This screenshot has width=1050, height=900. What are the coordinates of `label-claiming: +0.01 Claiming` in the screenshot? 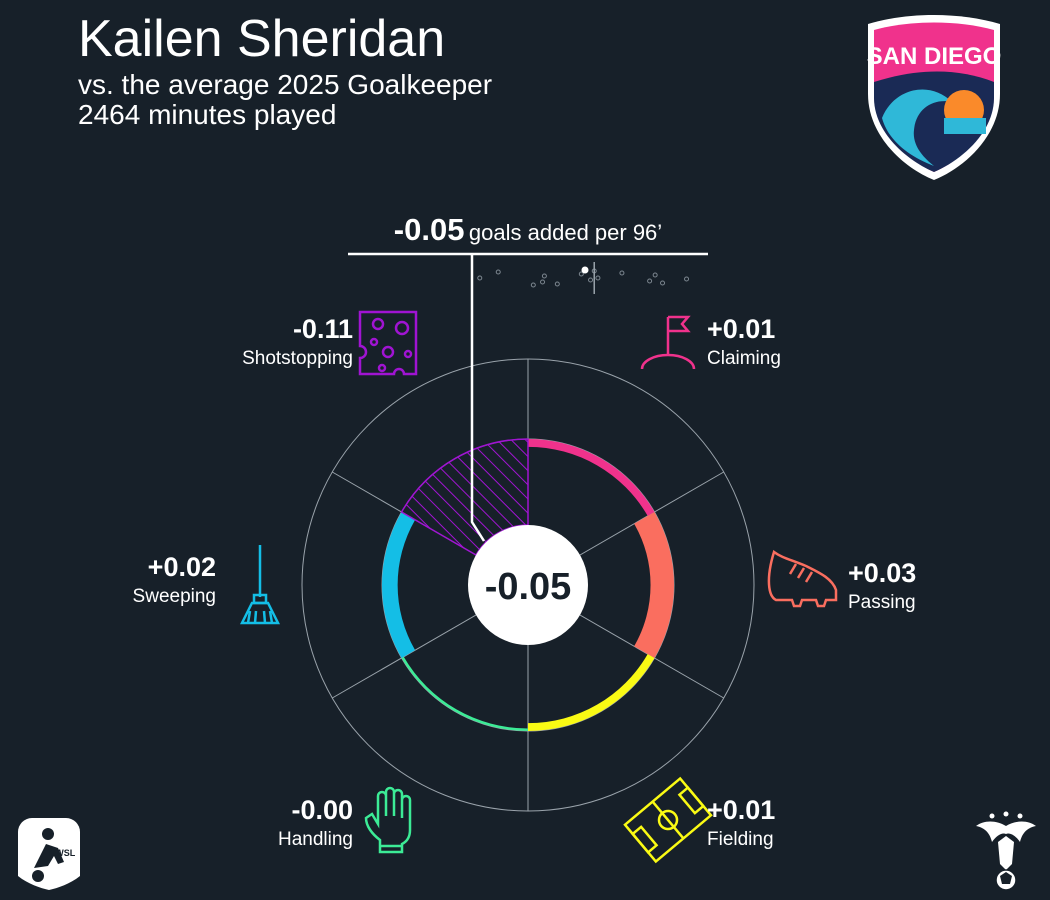 It's located at (744, 341).